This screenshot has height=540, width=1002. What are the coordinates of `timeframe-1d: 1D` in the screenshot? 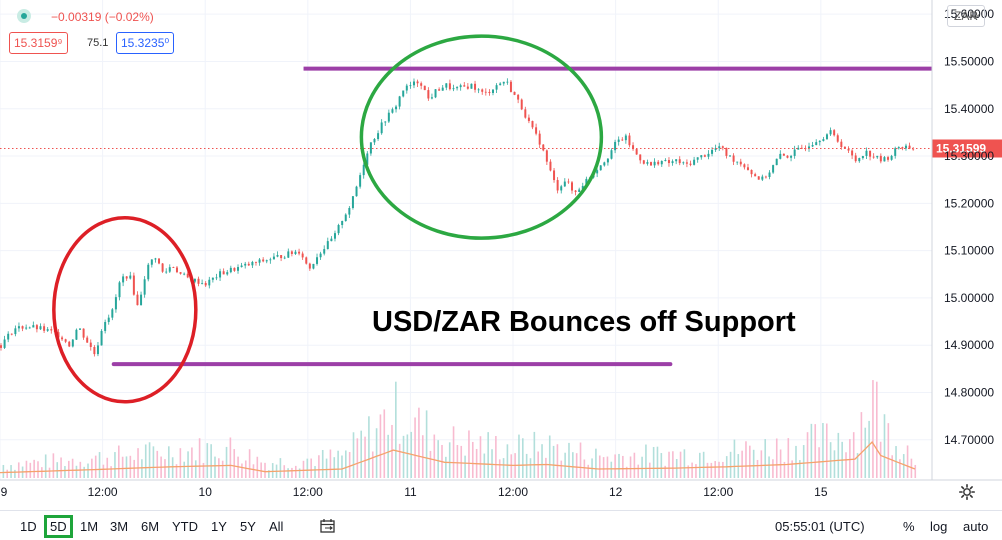 It's located at (28, 526).